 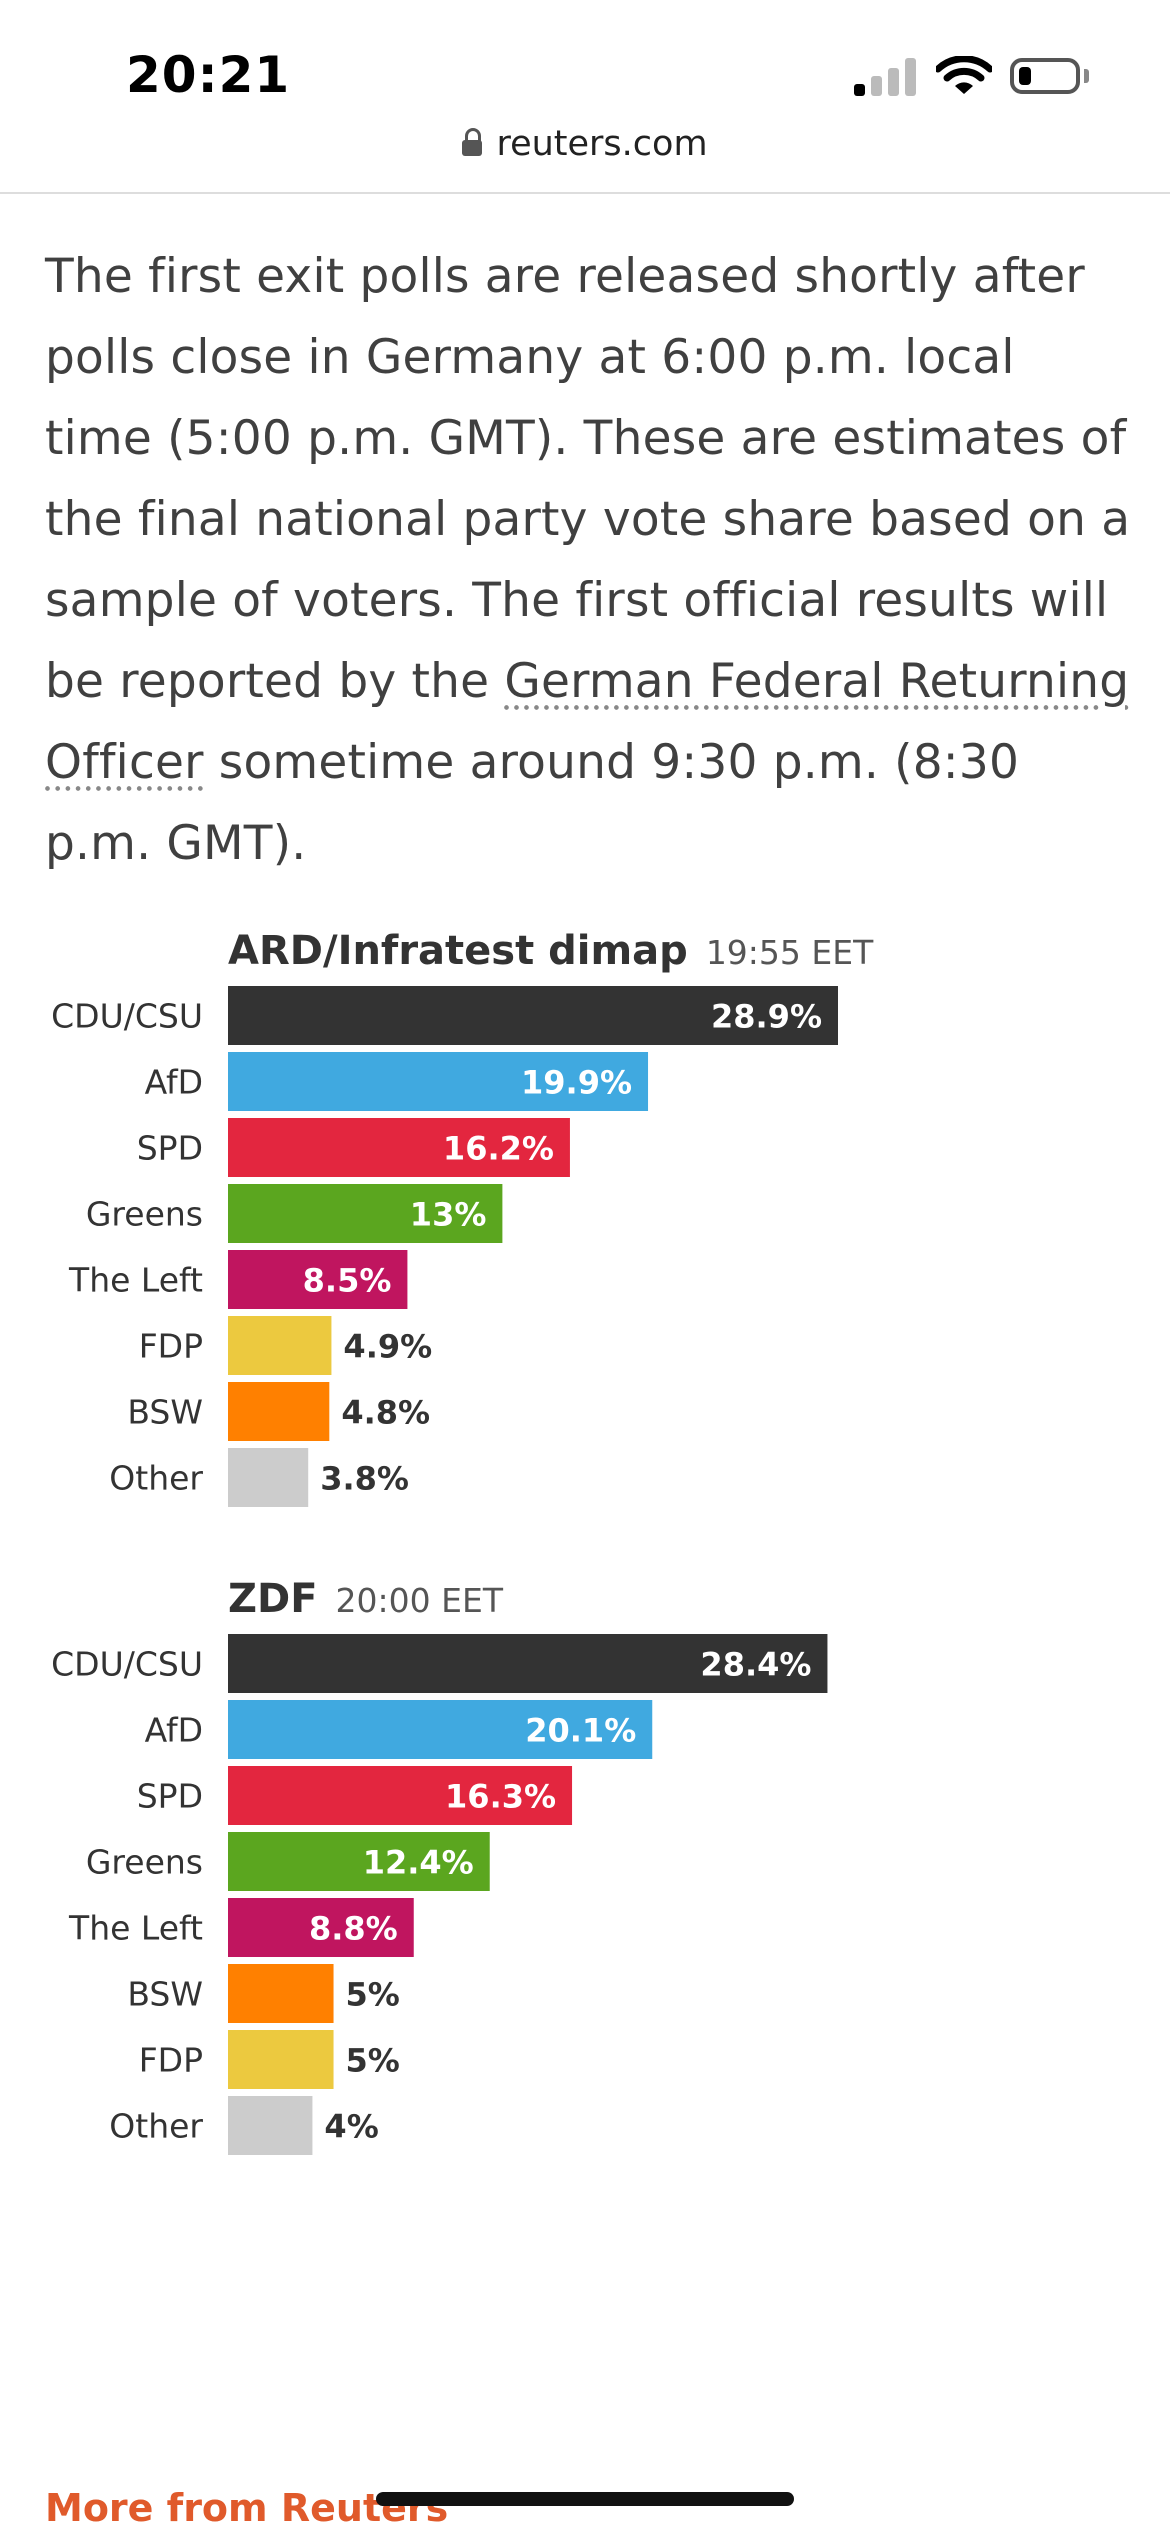 I want to click on battery-icon, so click(x=1045, y=76).